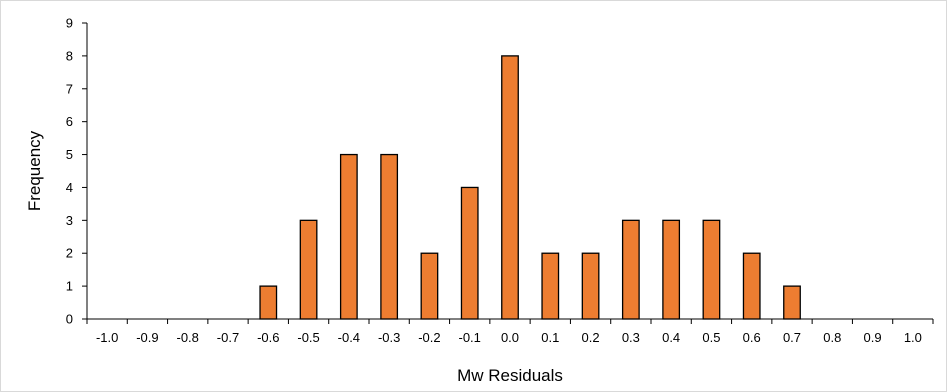 This screenshot has height=392, width=947. Describe the element at coordinates (913, 337) in the screenshot. I see `x-tick-label: 1.0` at that location.